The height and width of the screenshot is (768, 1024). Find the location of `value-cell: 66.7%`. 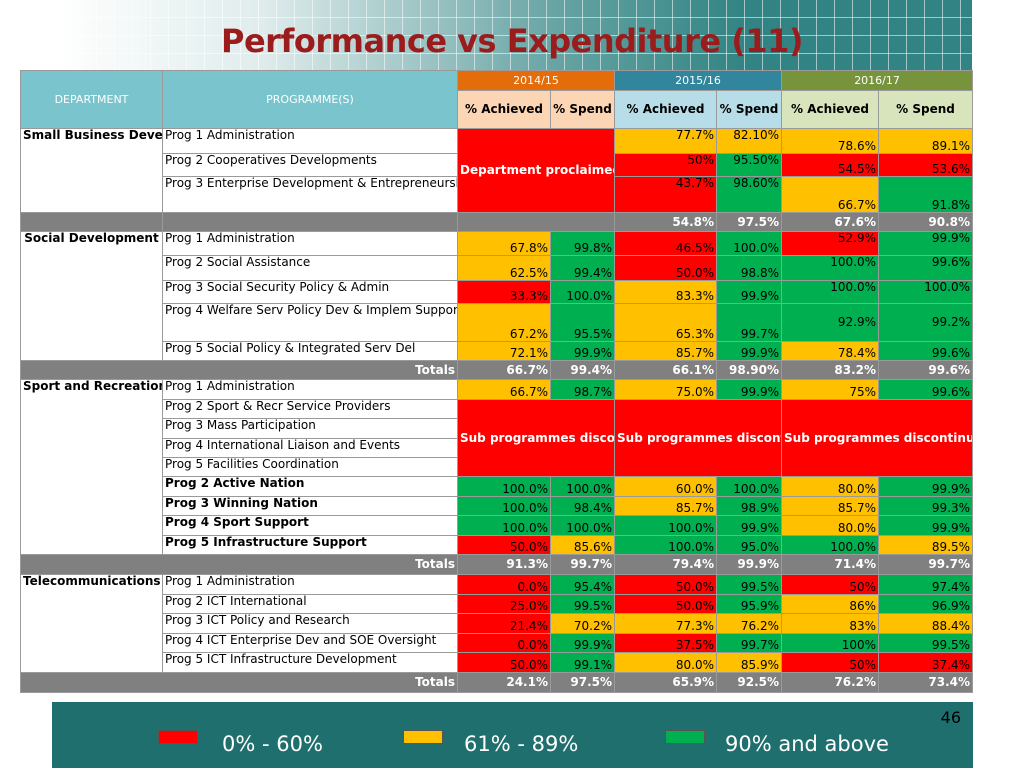

value-cell: 66.7% is located at coordinates (504, 389).